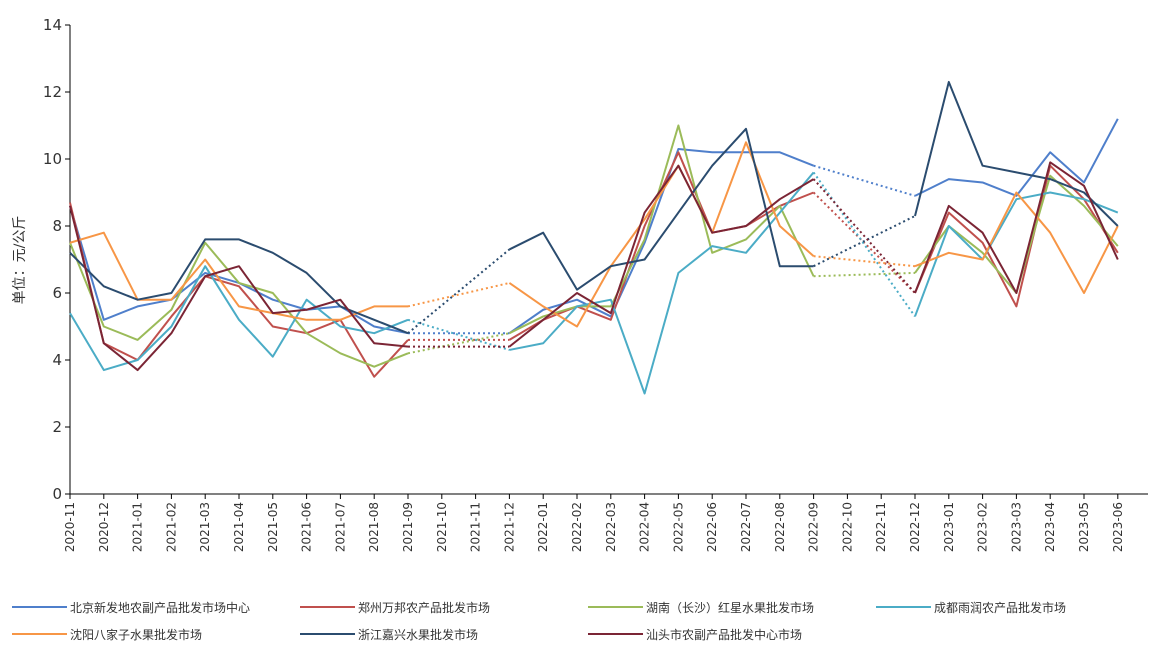 This screenshot has width=1150, height=650. Describe the element at coordinates (52, 92) in the screenshot. I see `y-tick-label: 12` at that location.